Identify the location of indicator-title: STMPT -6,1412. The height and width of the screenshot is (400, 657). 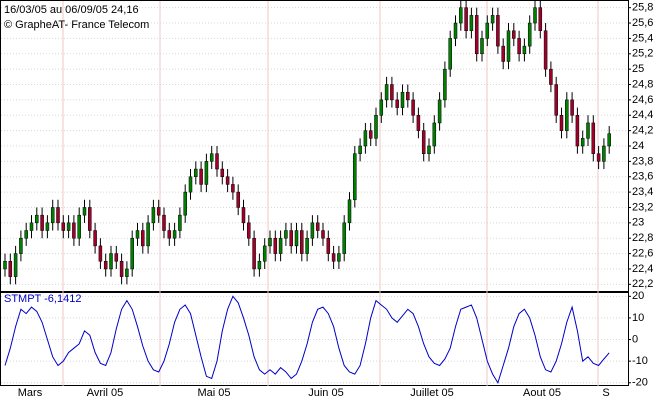
(42, 299).